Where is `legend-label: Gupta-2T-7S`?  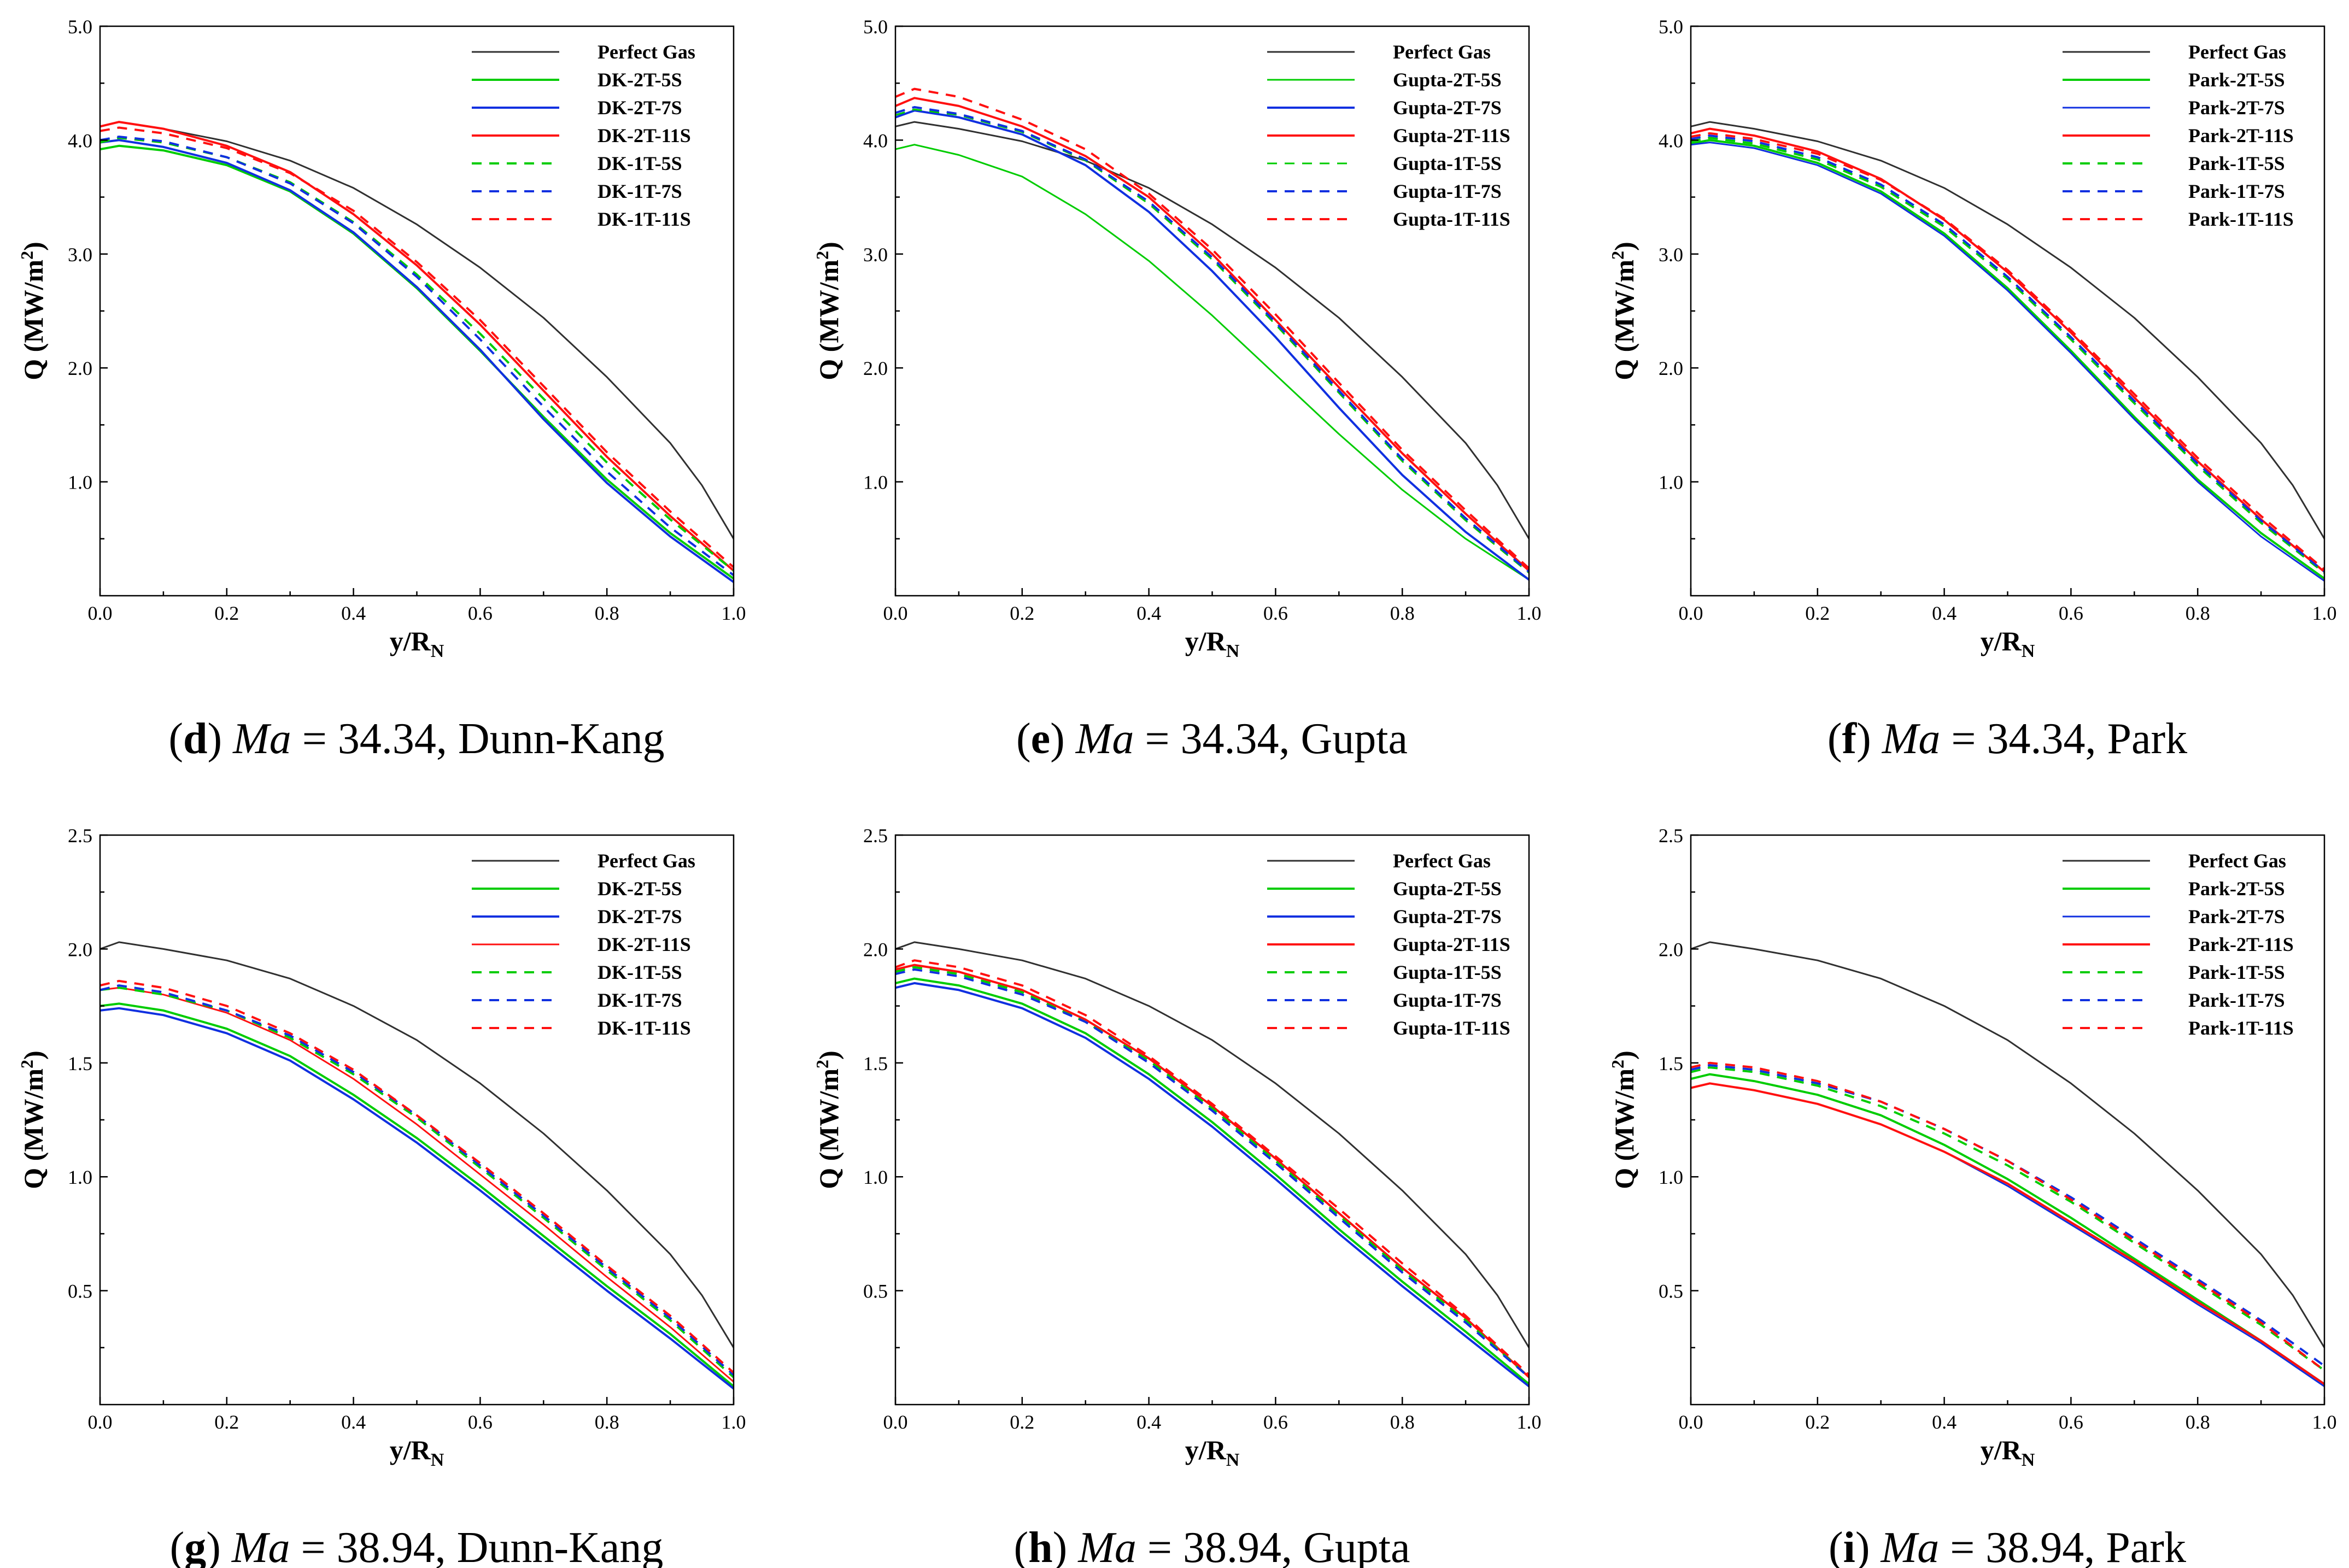
legend-label: Gupta-2T-7S is located at coordinates (1447, 108).